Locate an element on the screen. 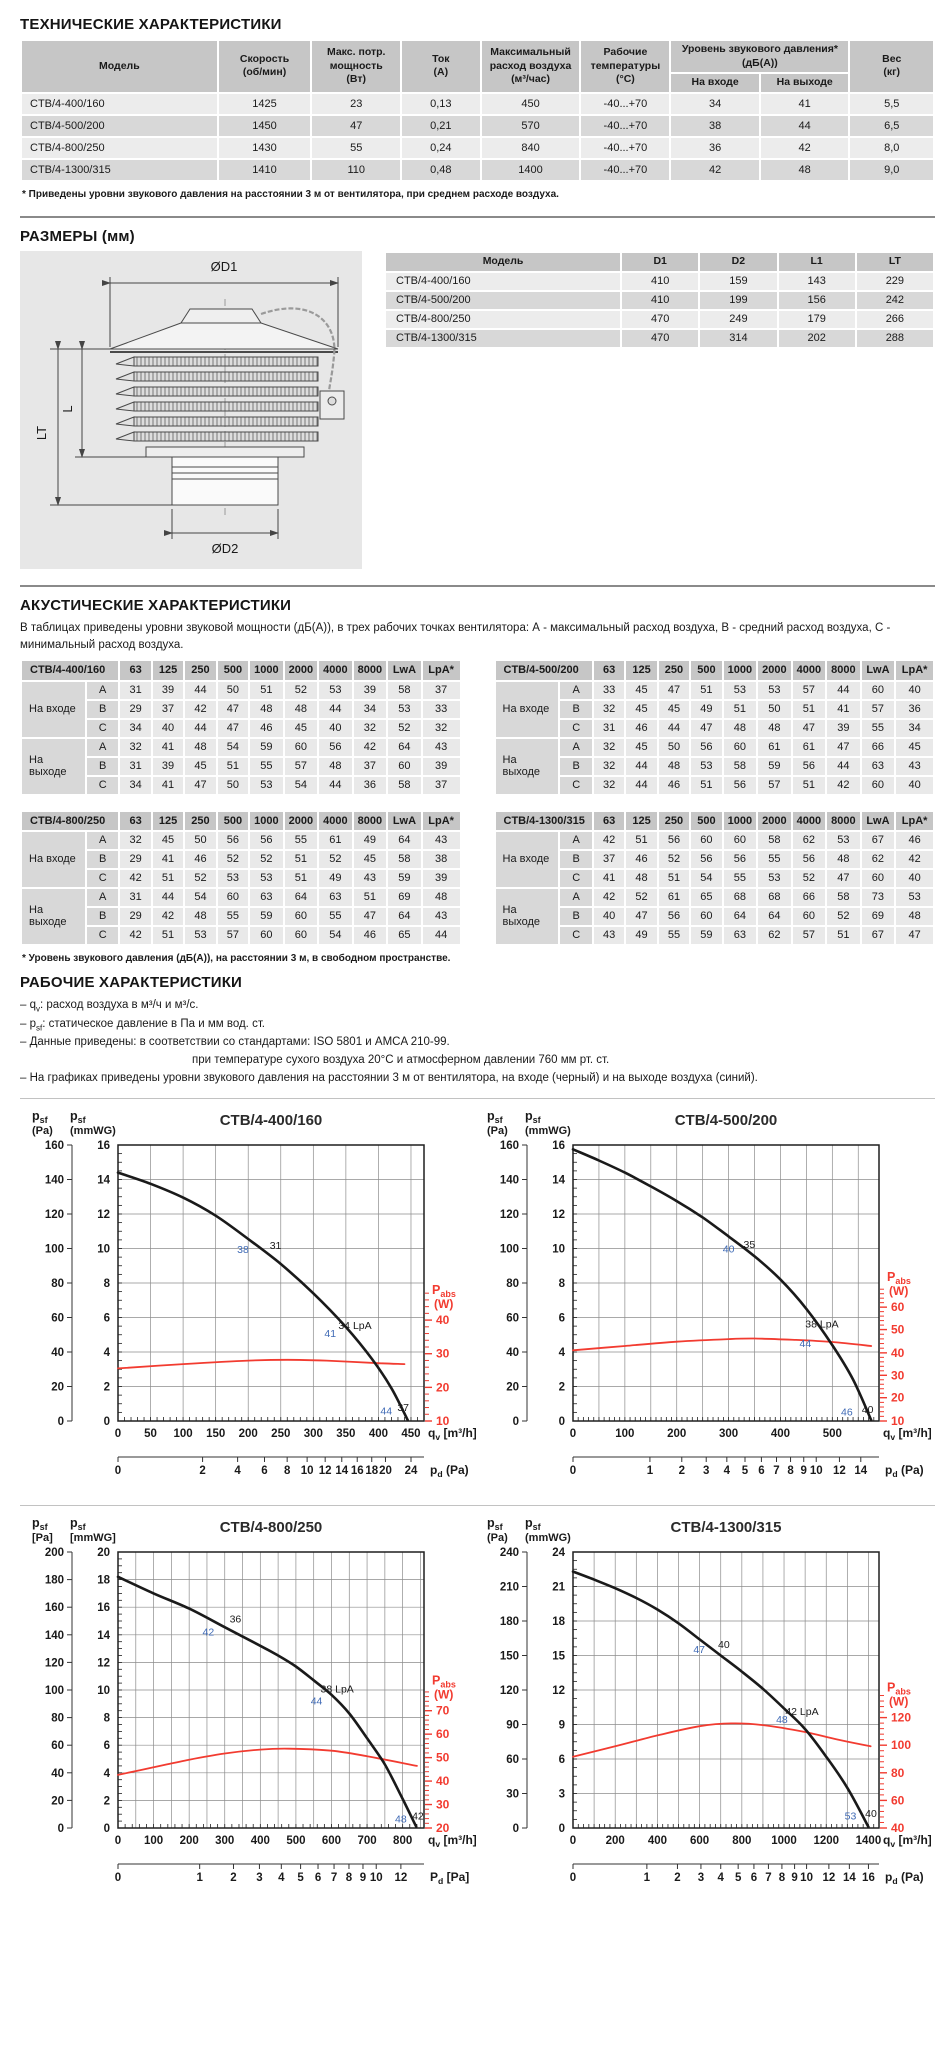  svg-text: 6 is located at coordinates (562, 1760).